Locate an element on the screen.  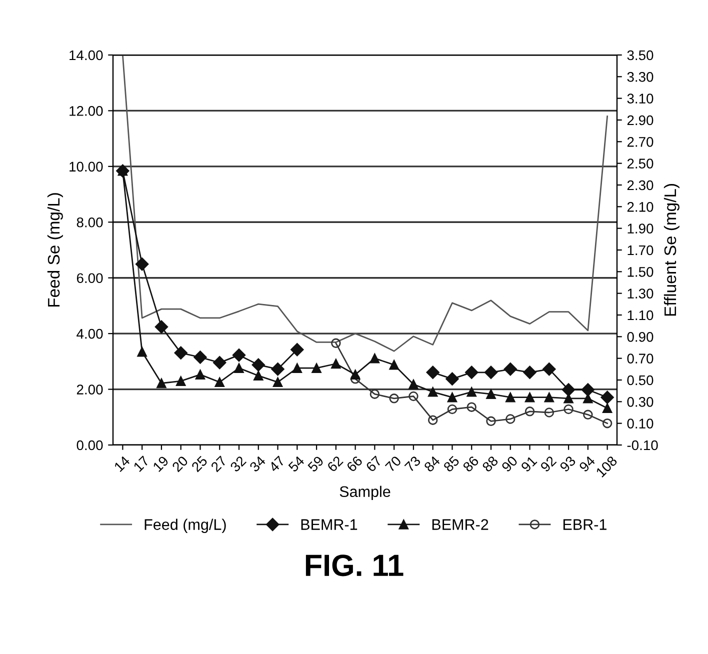
x-tick-label: 54 is located at coordinates (296, 463).